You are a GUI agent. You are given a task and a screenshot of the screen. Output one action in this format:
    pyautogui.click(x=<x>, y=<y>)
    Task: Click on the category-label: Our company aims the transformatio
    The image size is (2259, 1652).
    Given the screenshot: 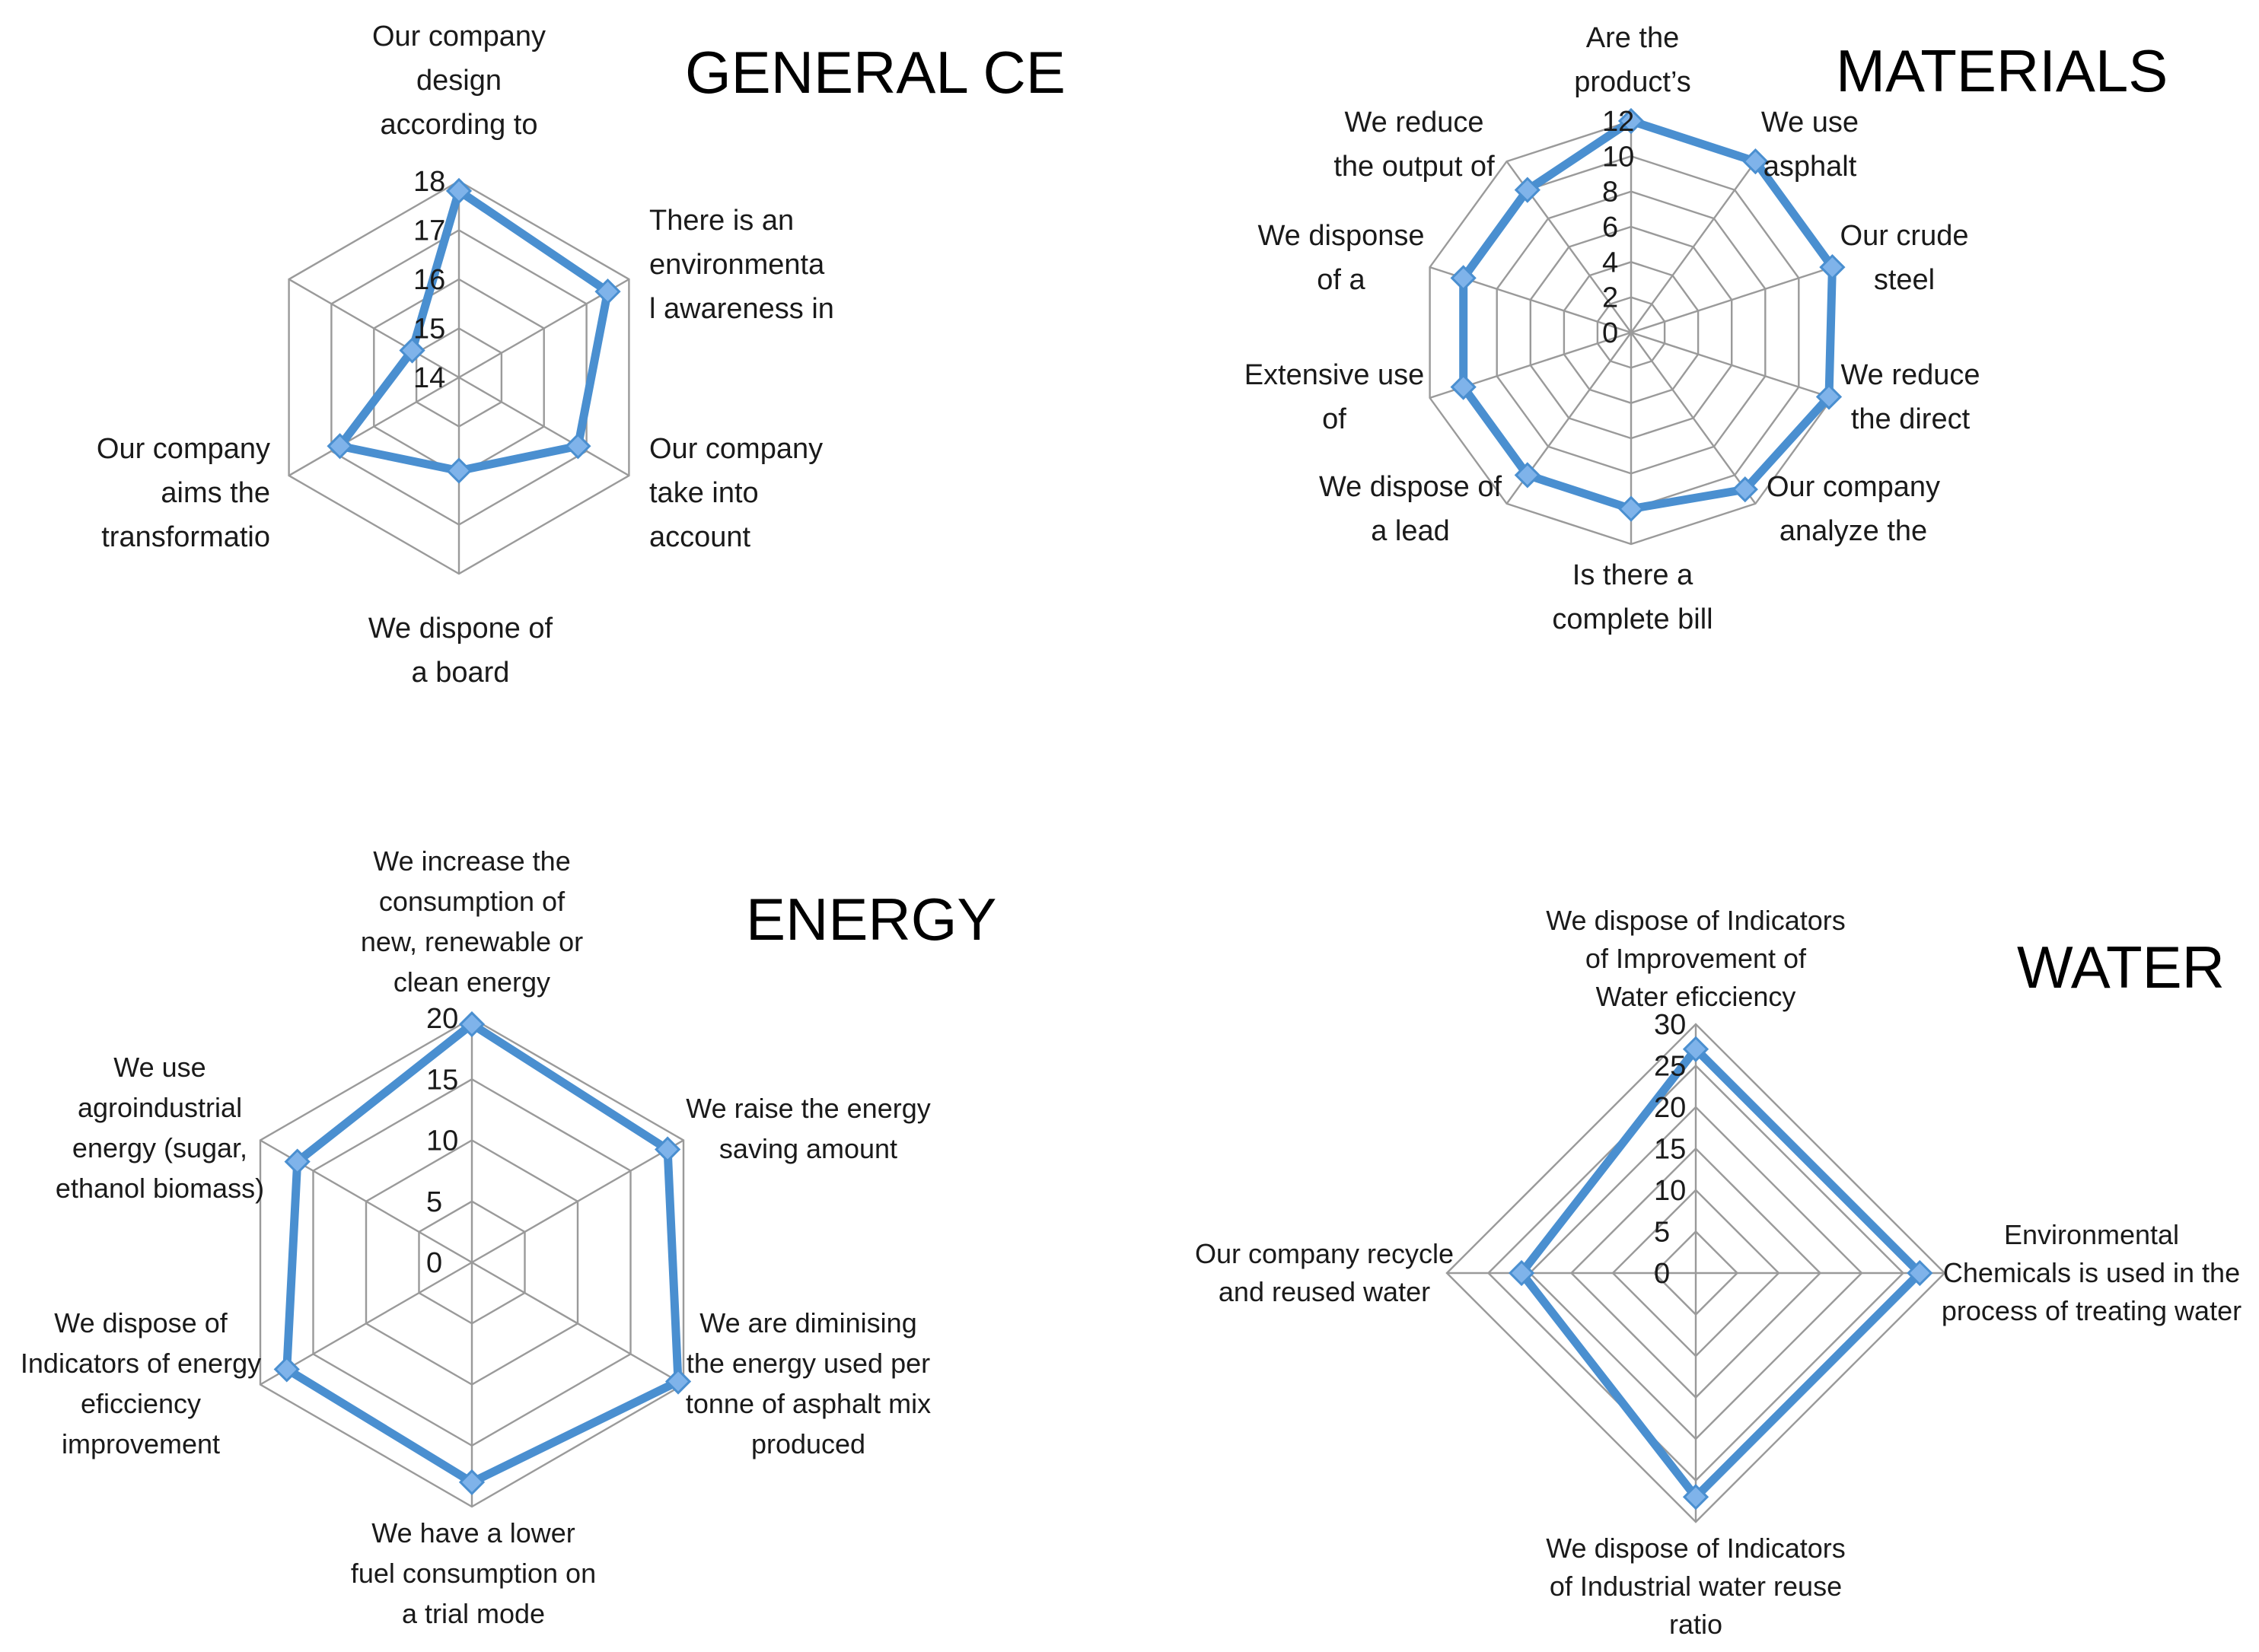 What is the action you would take?
    pyautogui.click(x=183, y=493)
    